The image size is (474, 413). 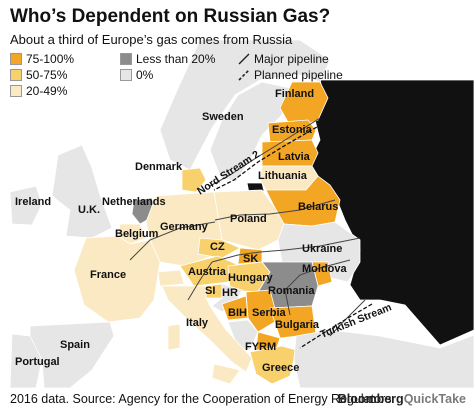 I want to click on label-portugal: Portugal, so click(x=37, y=362).